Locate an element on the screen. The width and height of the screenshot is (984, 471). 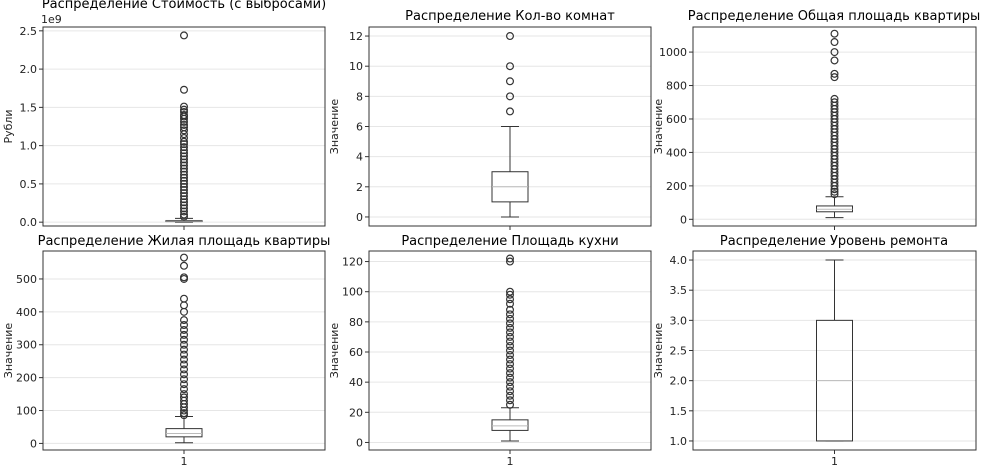
y-tick-label: 500 is located at coordinates (26, 279).